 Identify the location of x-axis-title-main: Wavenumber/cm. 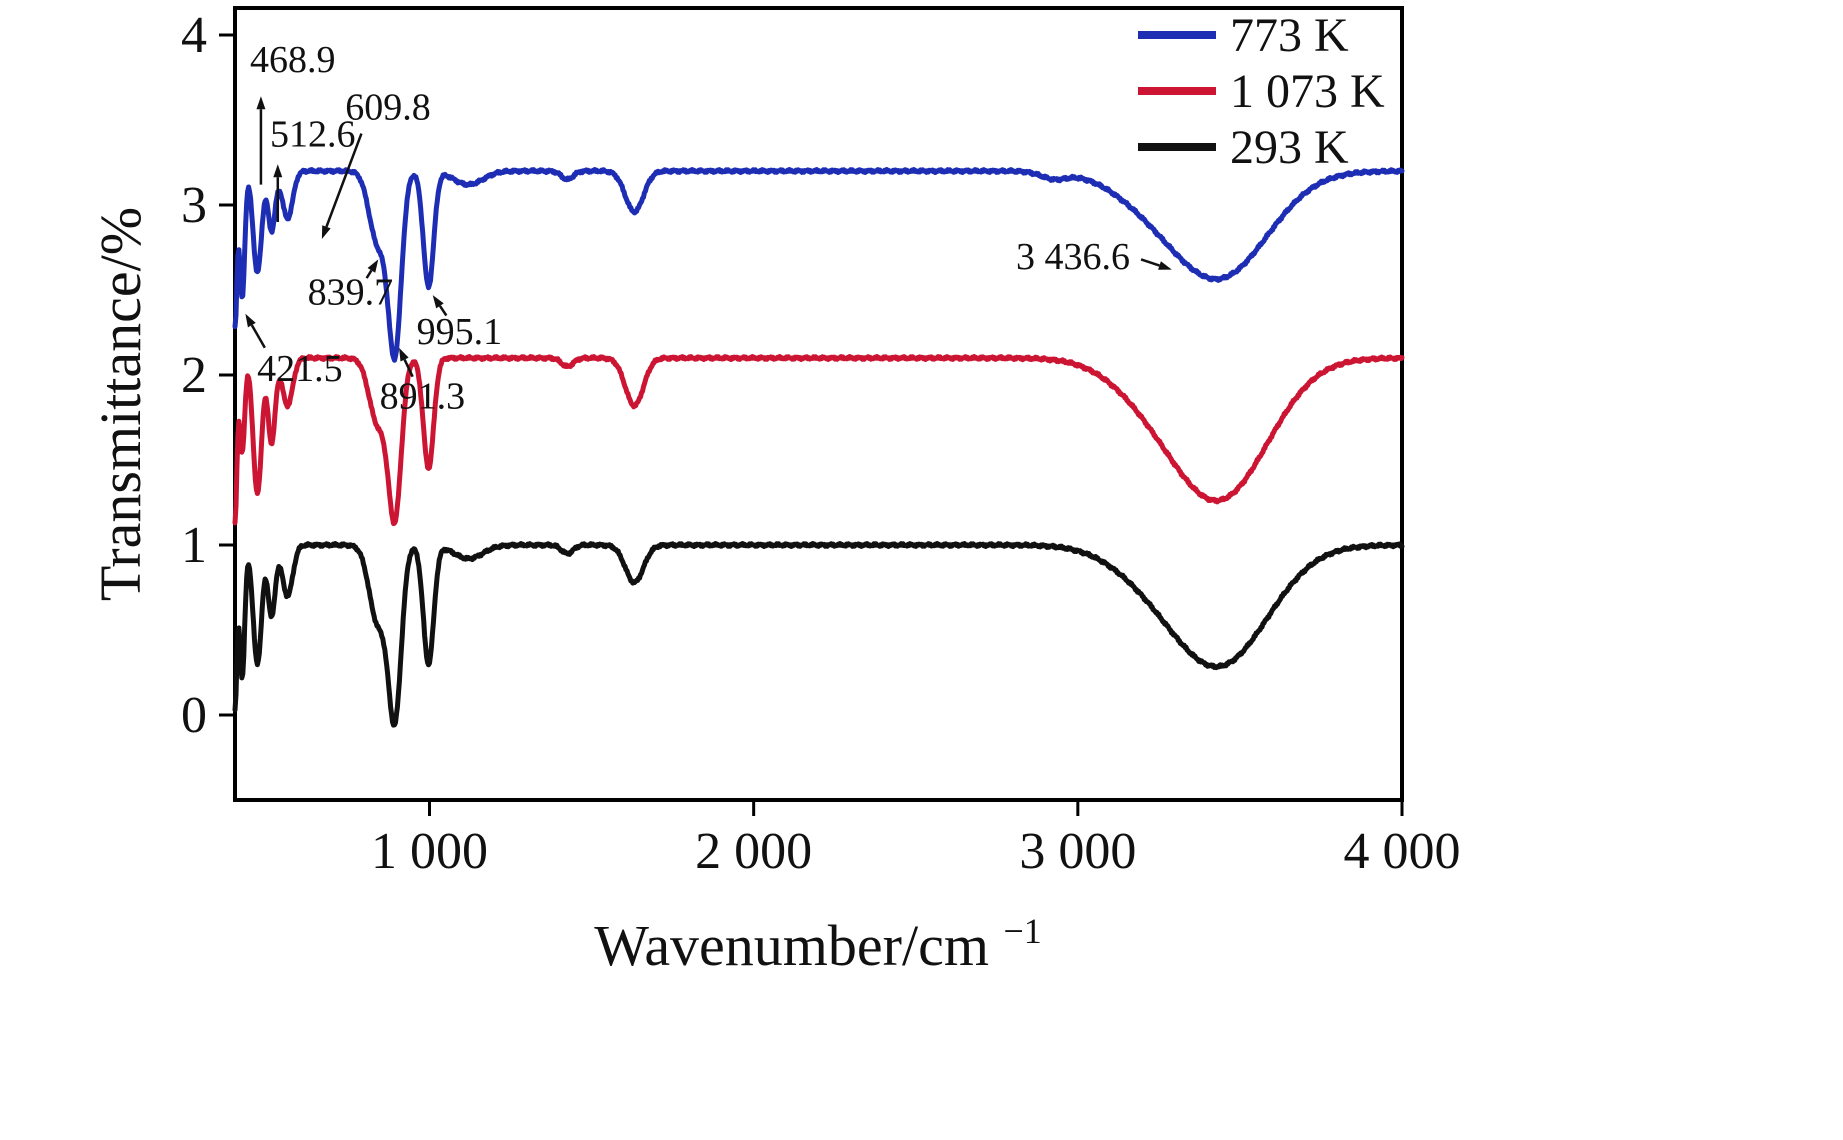
(791, 945).